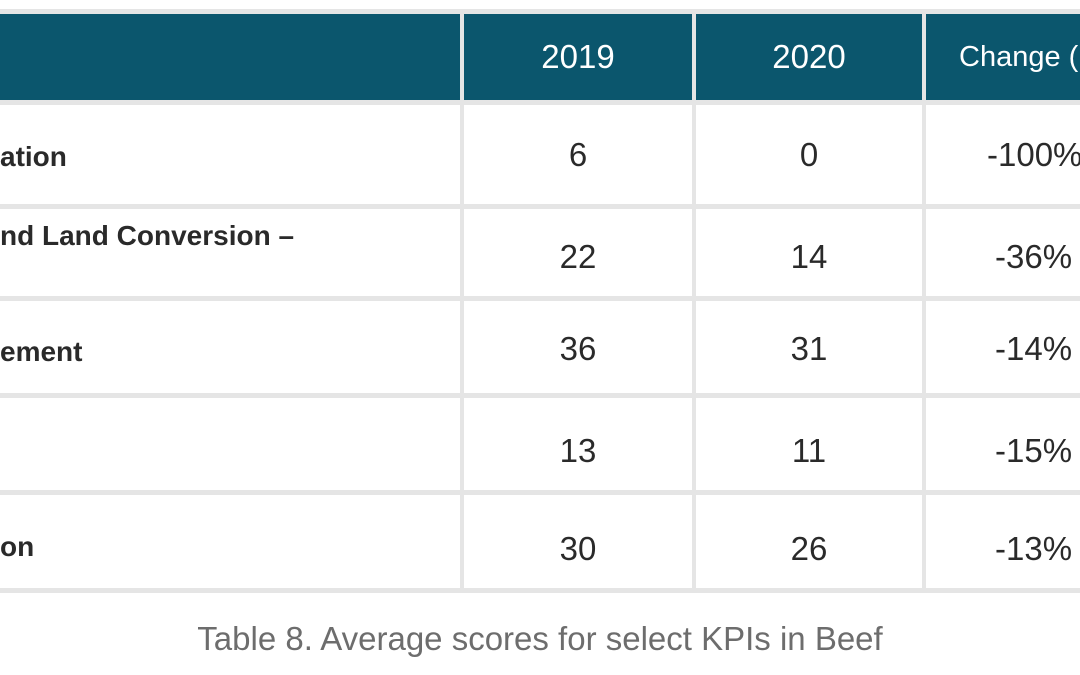  I want to click on header-change-label: Change (, so click(1019, 56).